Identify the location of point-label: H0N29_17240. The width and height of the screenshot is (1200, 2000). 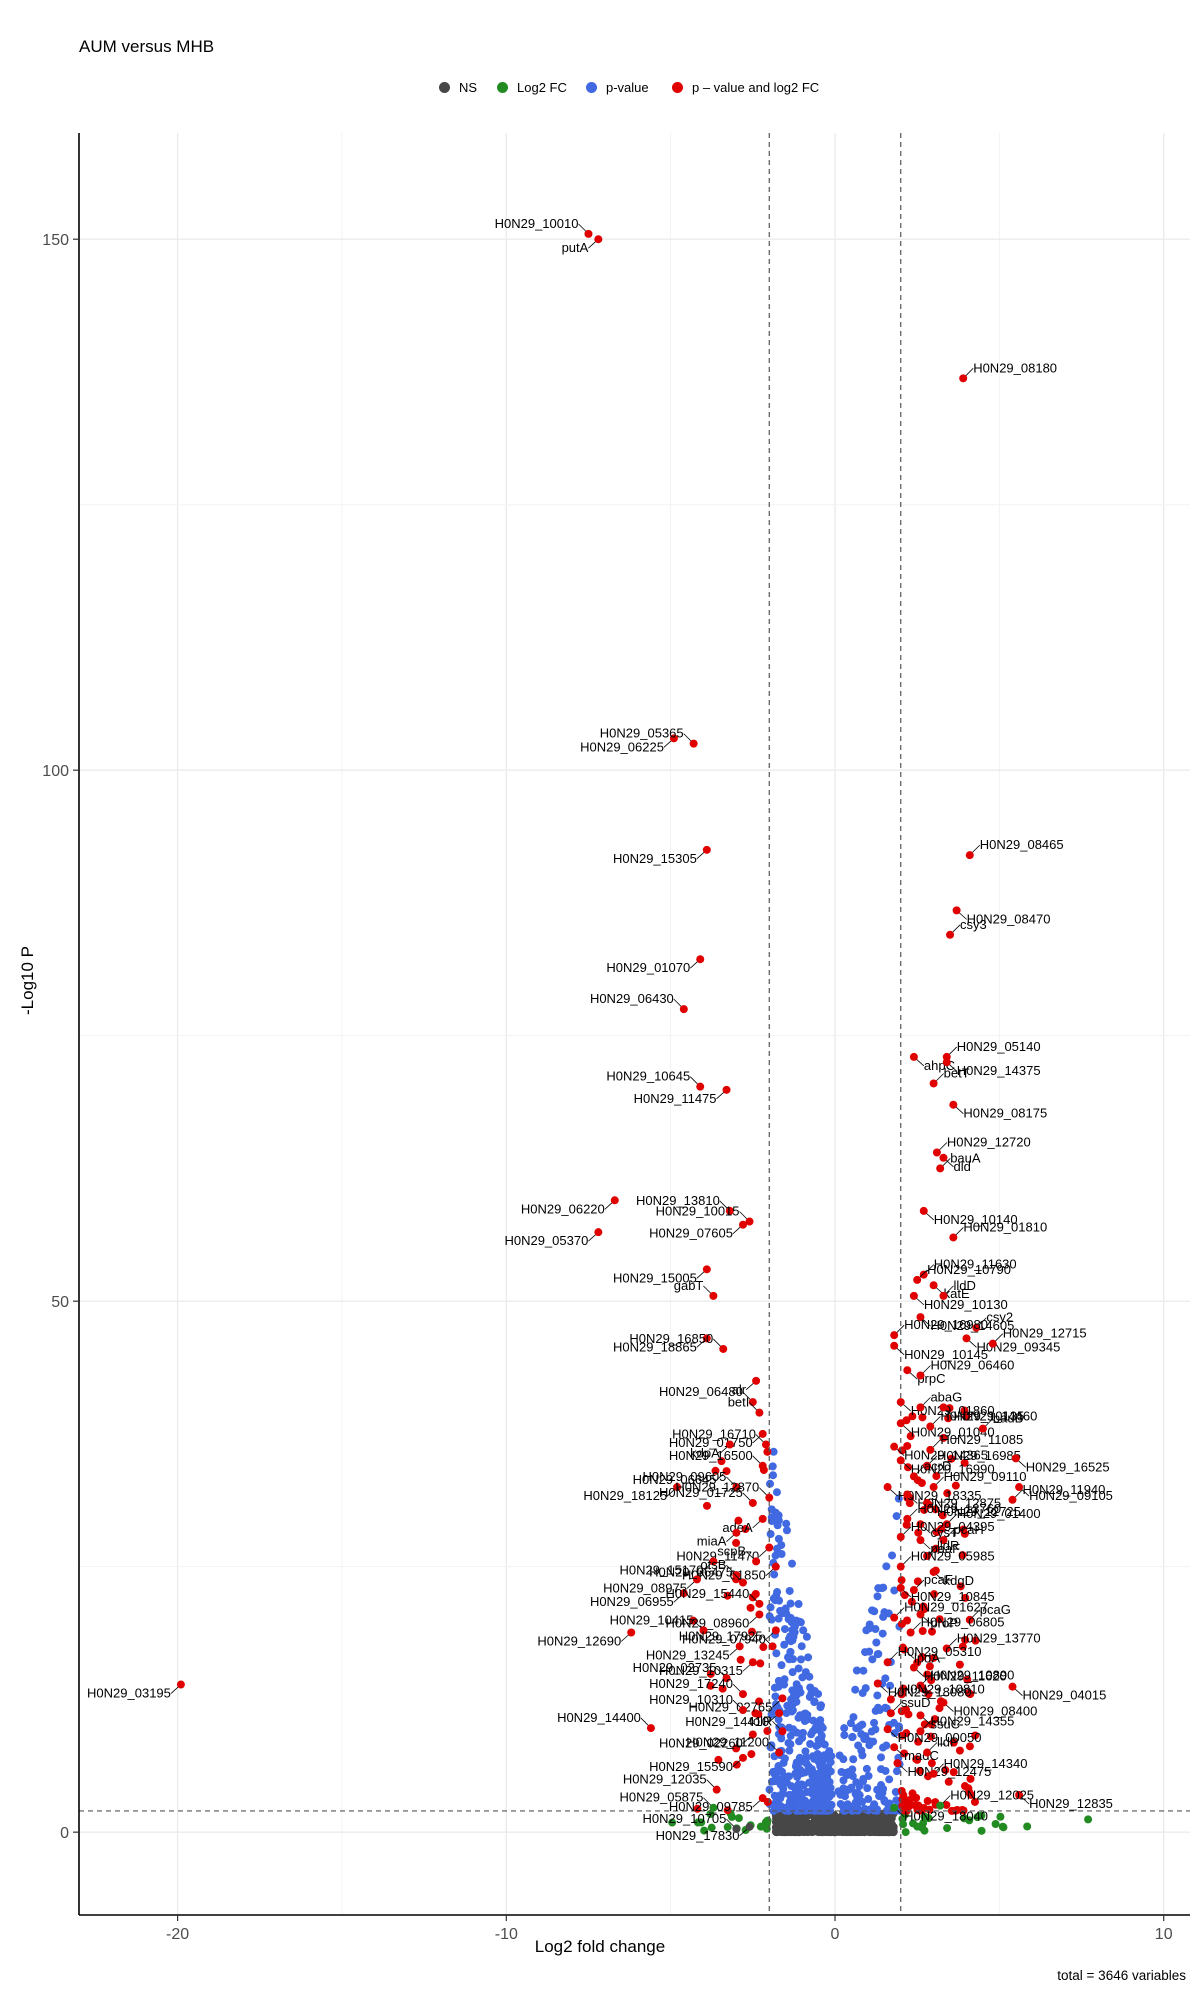
(691, 1683).